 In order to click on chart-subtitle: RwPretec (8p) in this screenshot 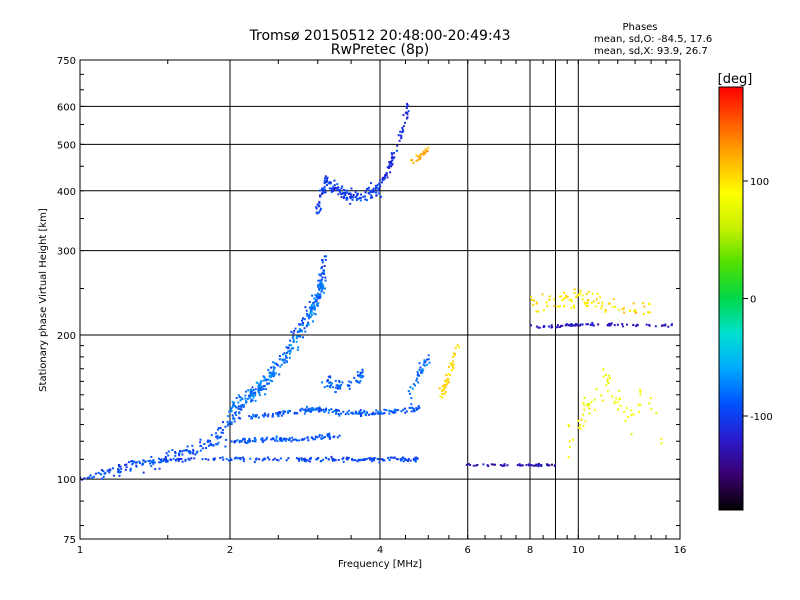, I will do `click(380, 50)`.